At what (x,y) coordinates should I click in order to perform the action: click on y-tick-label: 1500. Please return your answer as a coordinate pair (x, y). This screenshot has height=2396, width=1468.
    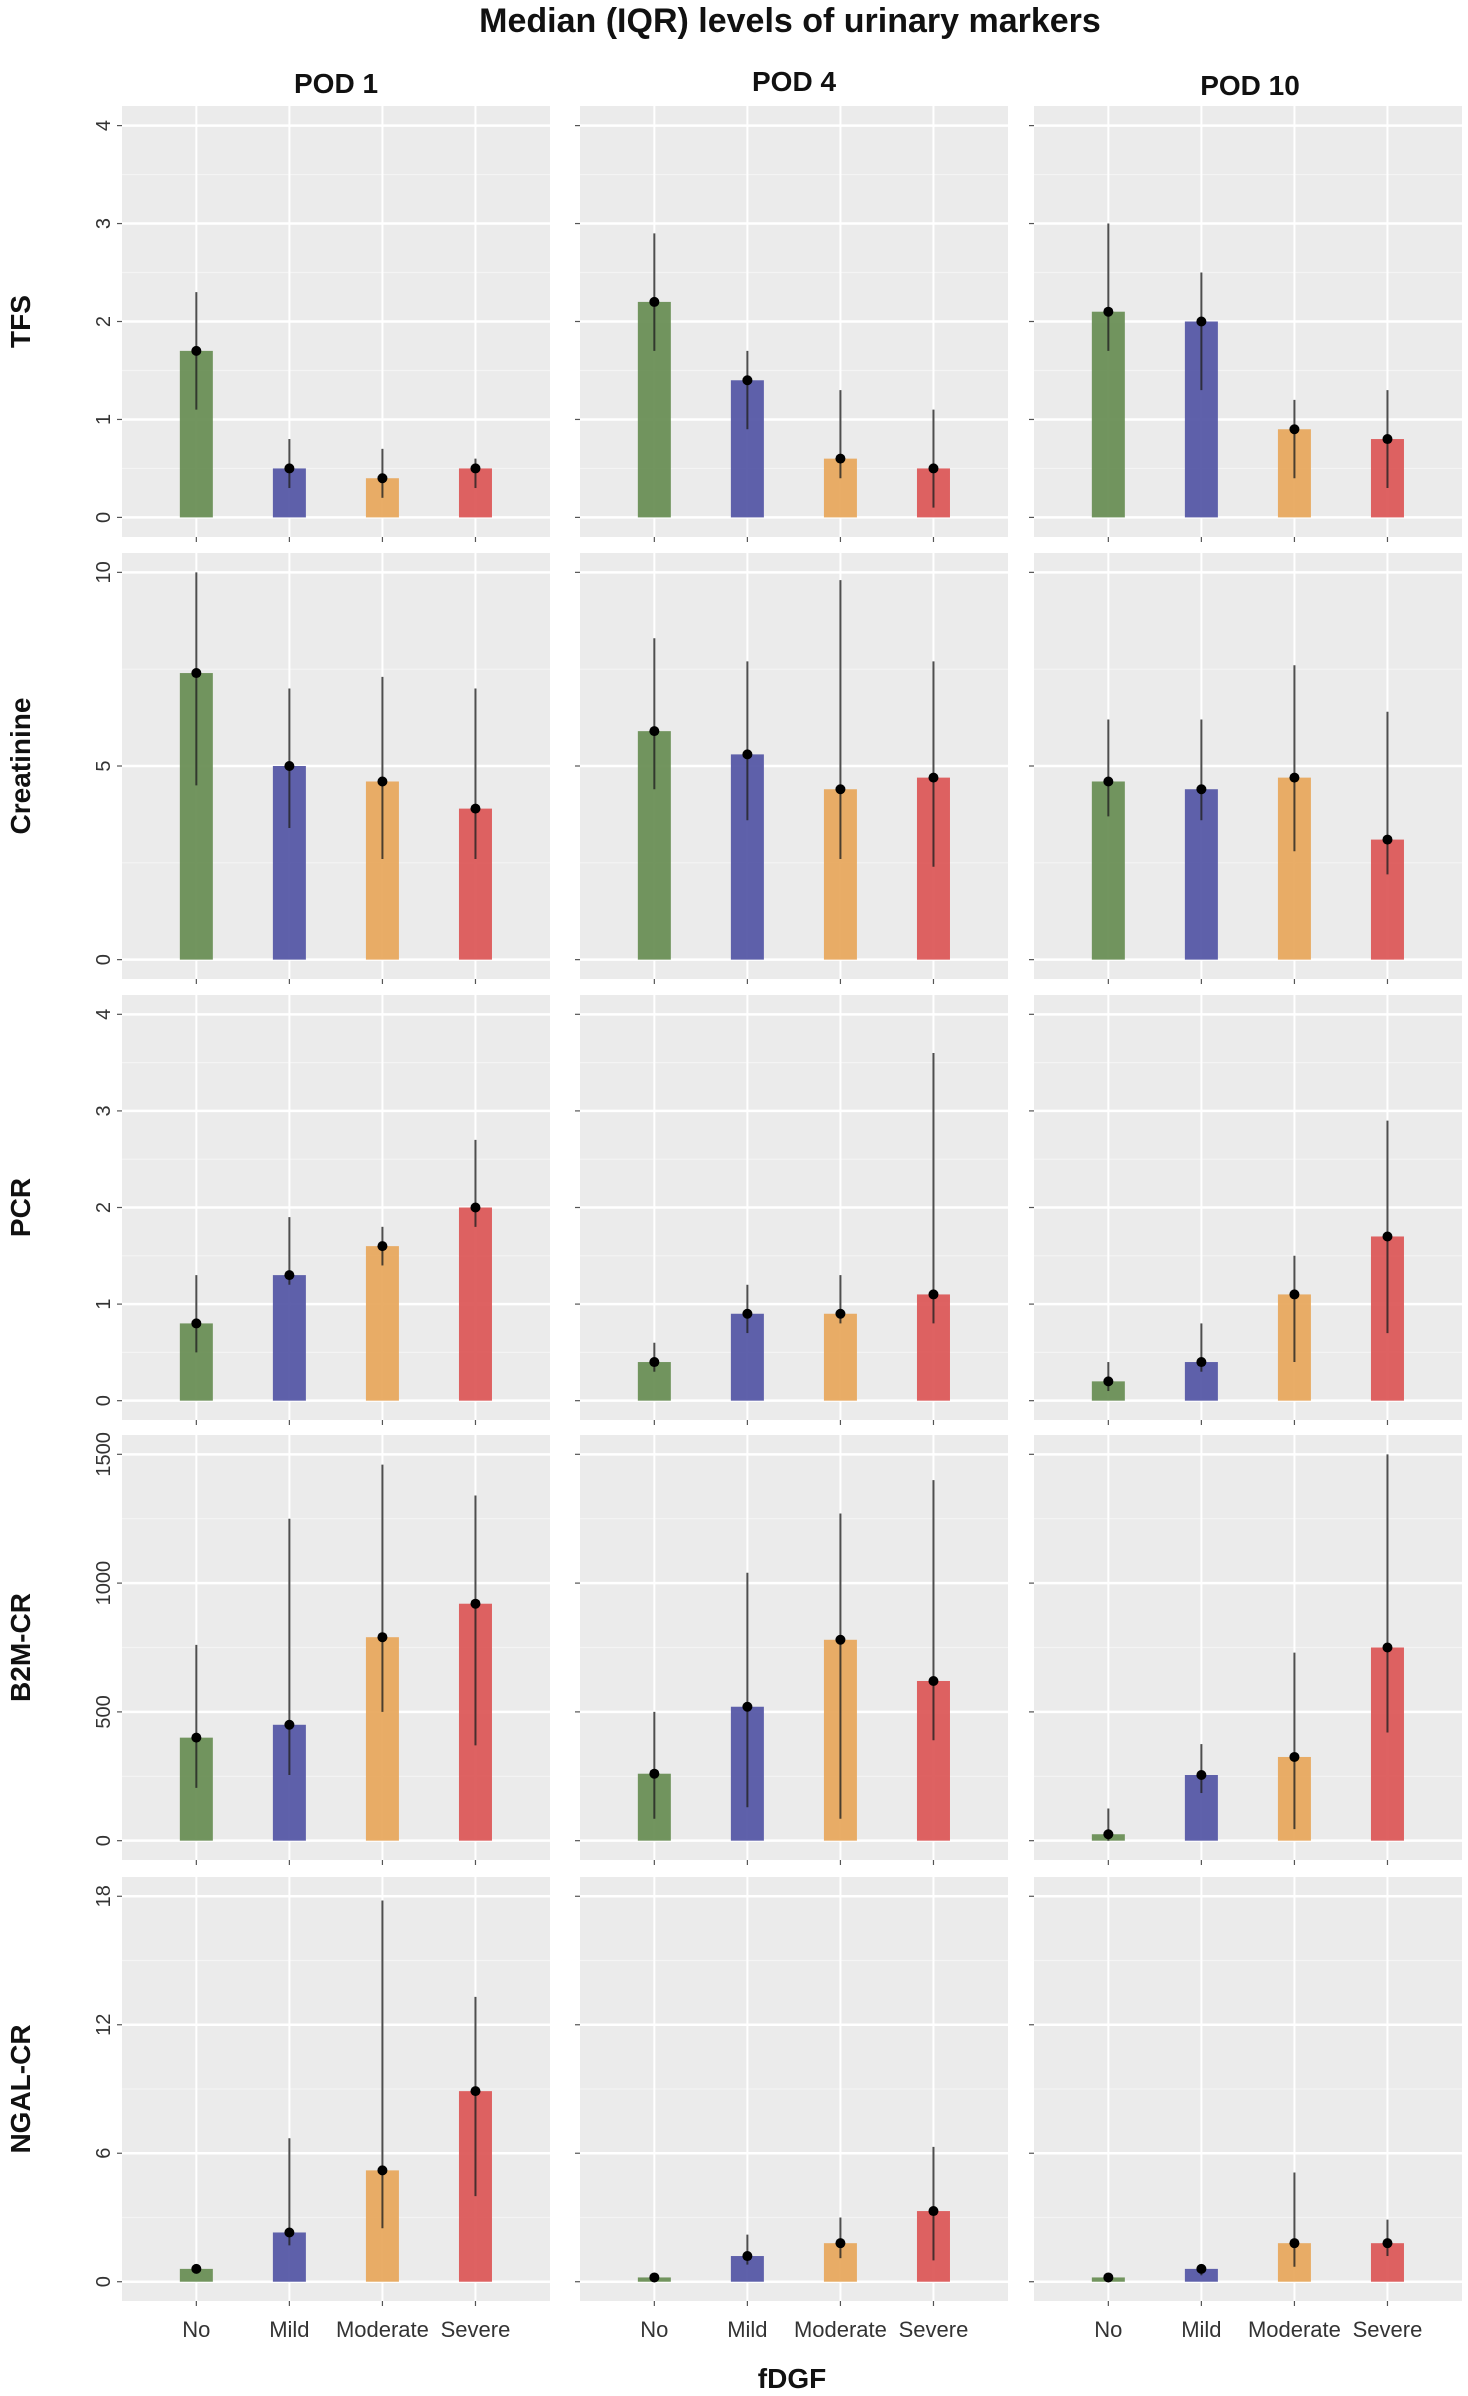
    Looking at the image, I should click on (104, 1454).